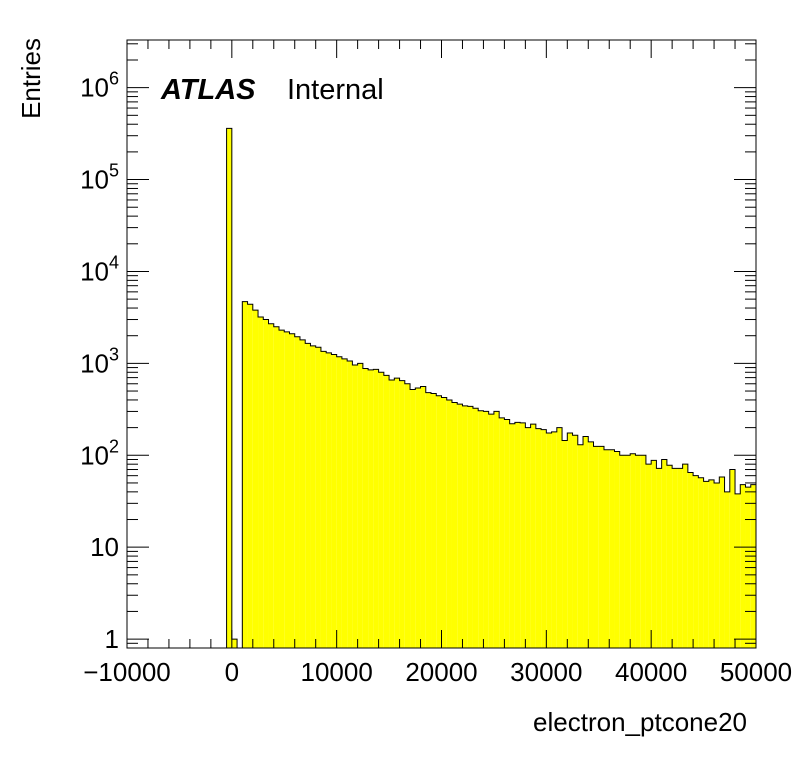 The width and height of the screenshot is (796, 772). Describe the element at coordinates (437, 672) in the screenshot. I see `x-axis-tick-labels: −10000 0 10000 20000 30000 40000 50000` at that location.